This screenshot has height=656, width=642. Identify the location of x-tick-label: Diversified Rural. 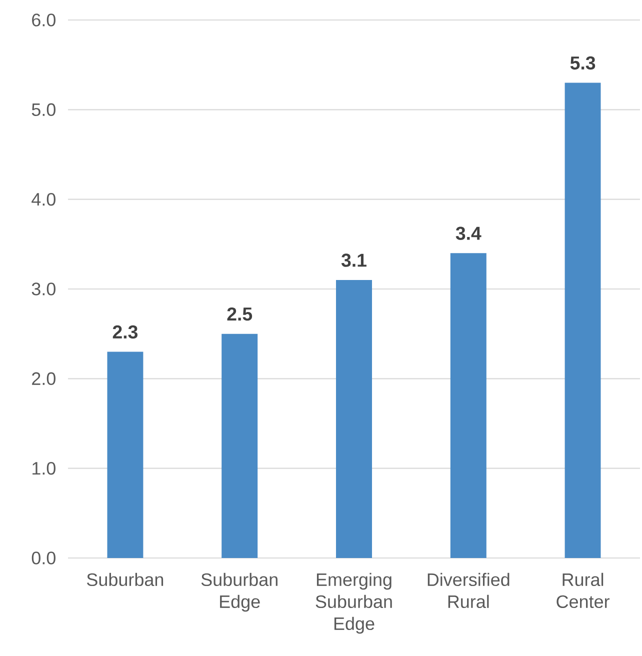
(469, 590).